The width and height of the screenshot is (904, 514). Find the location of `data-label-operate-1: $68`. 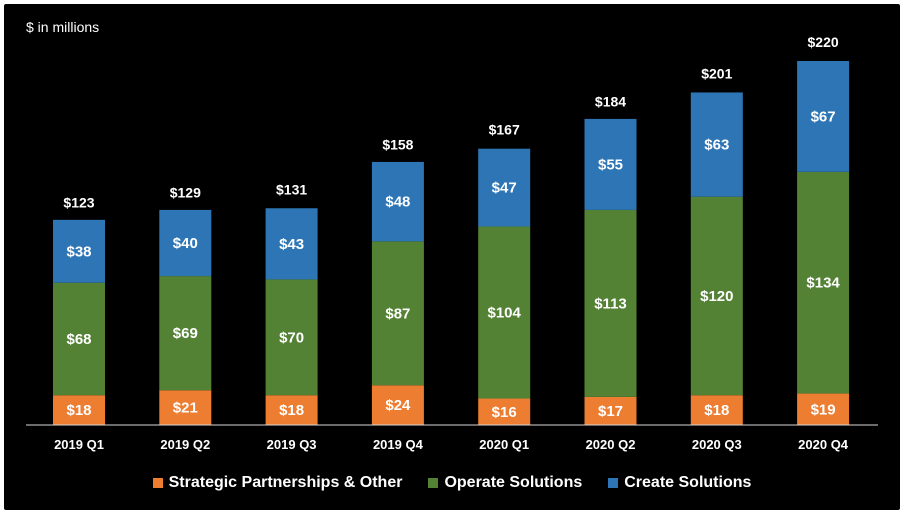

data-label-operate-1: $68 is located at coordinates (78, 339).